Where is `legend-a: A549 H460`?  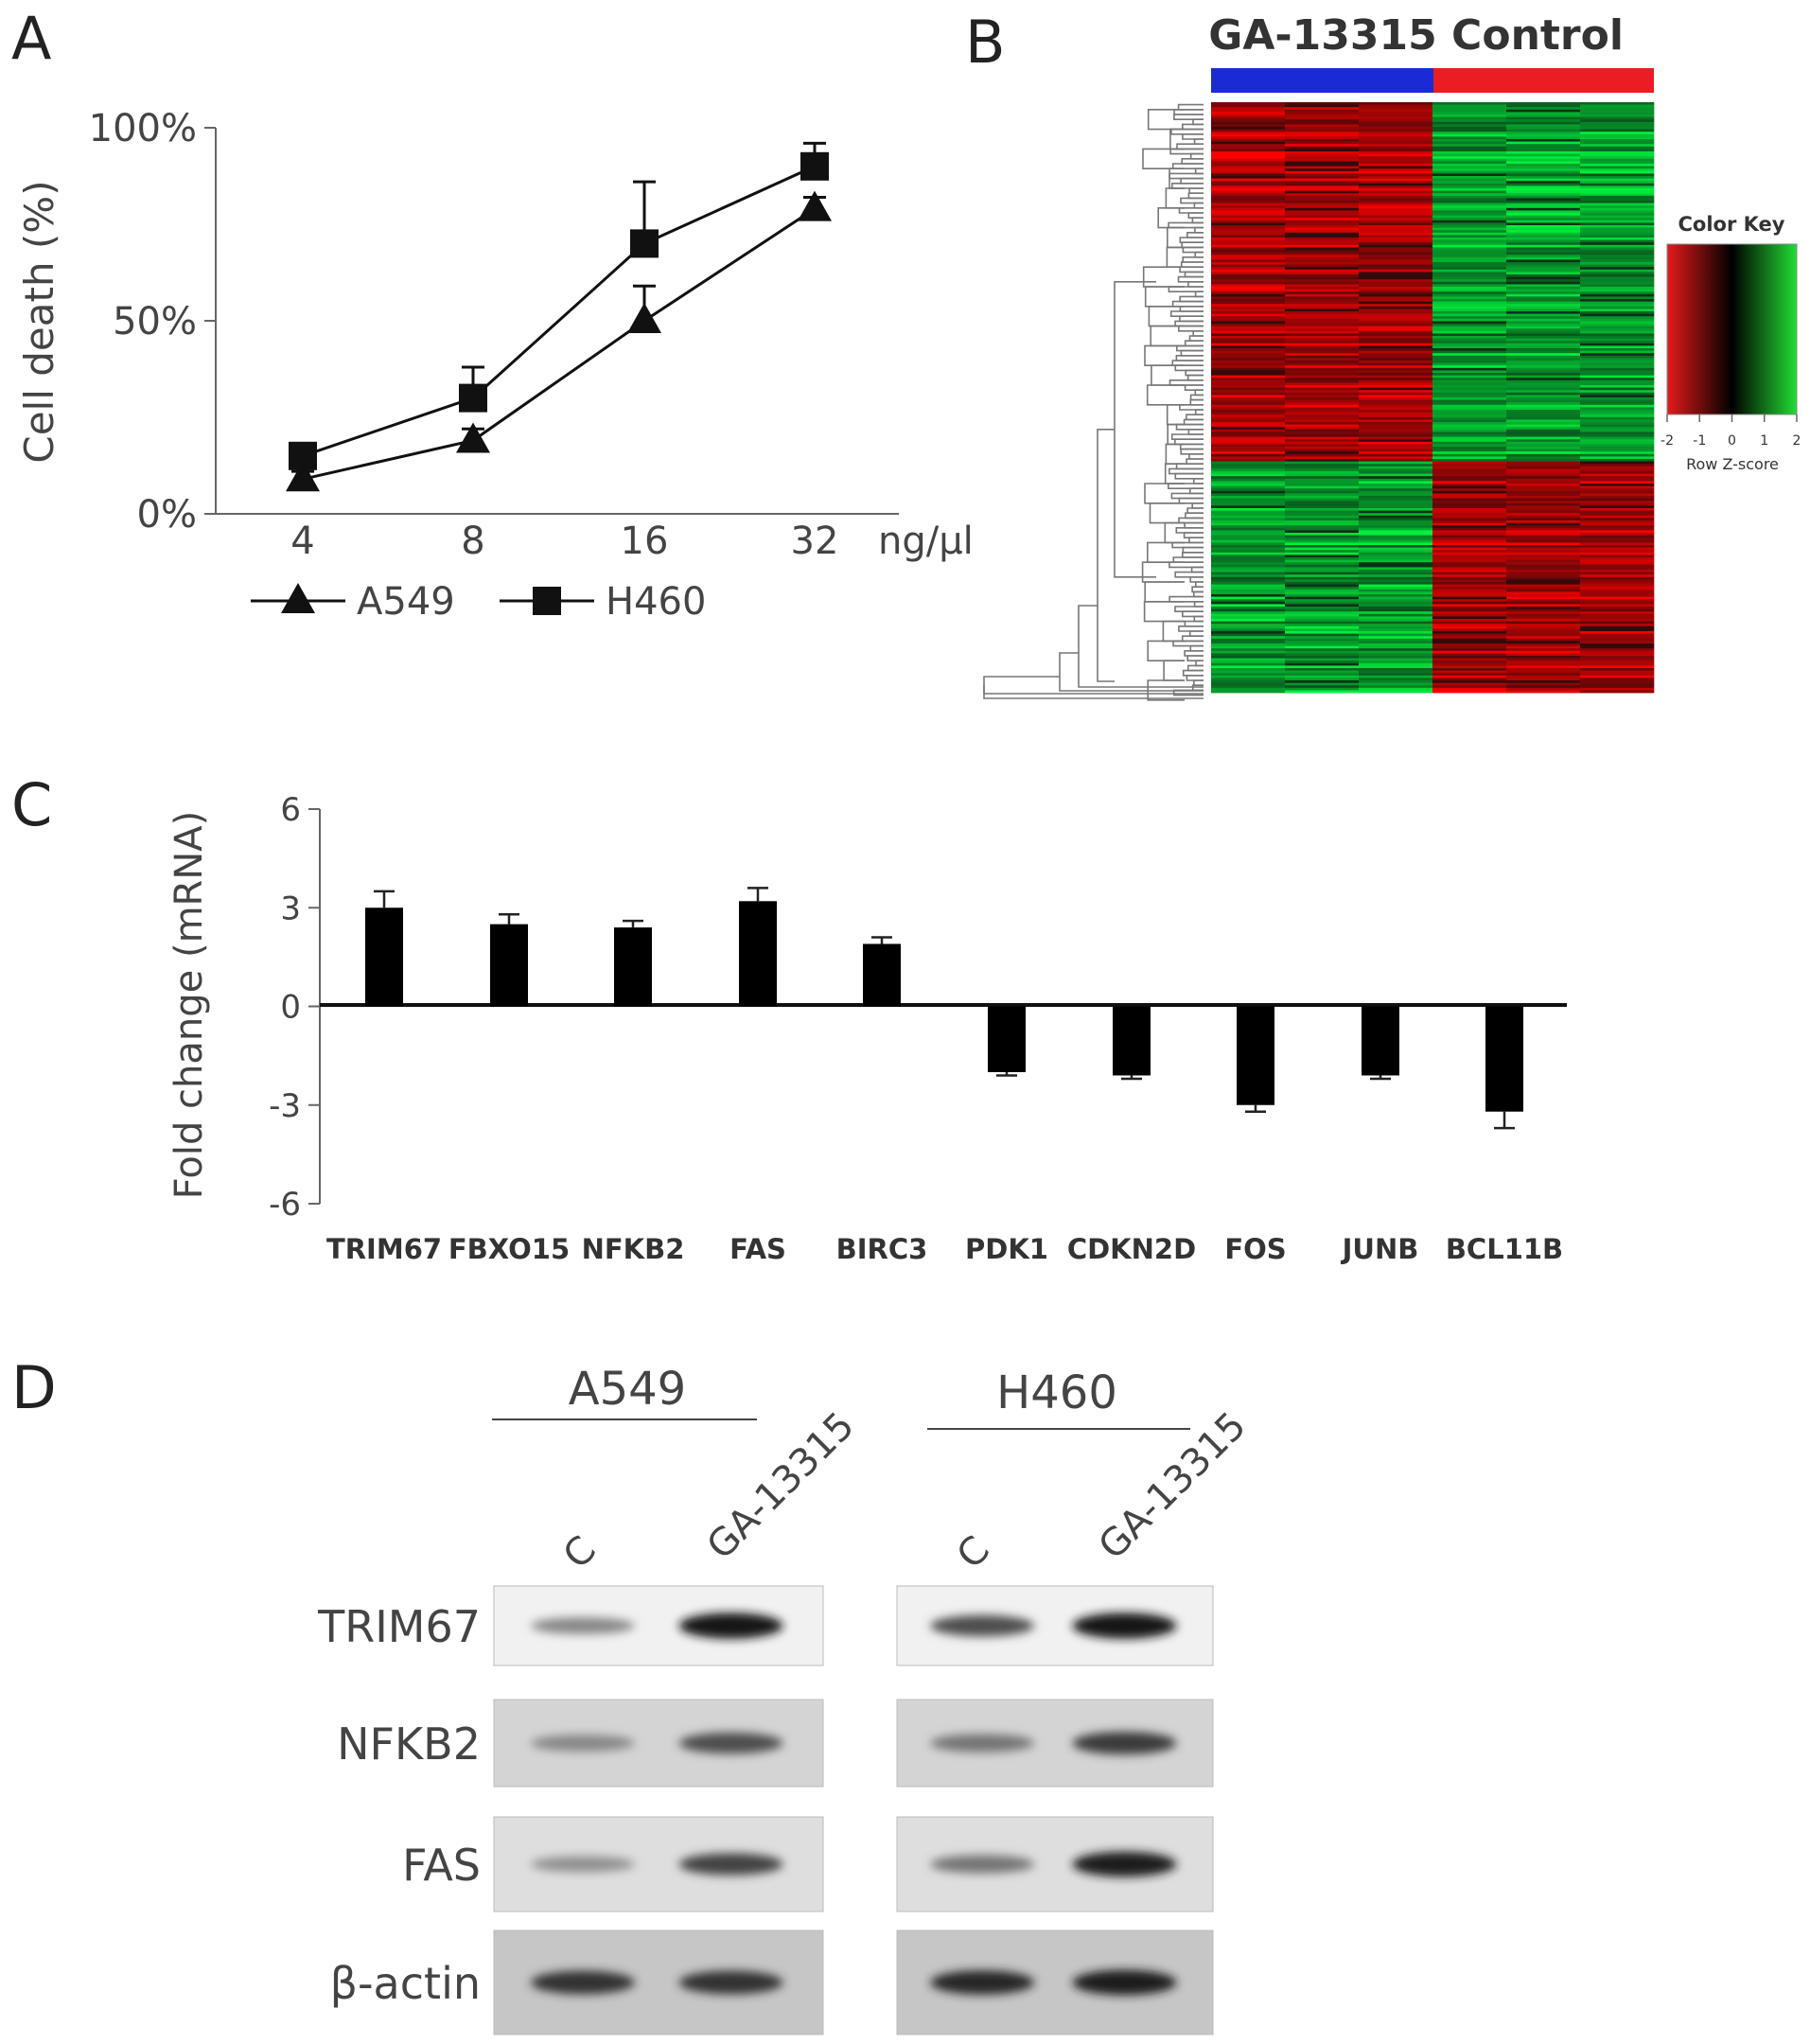
legend-a: A549 H460 is located at coordinates (478, 602).